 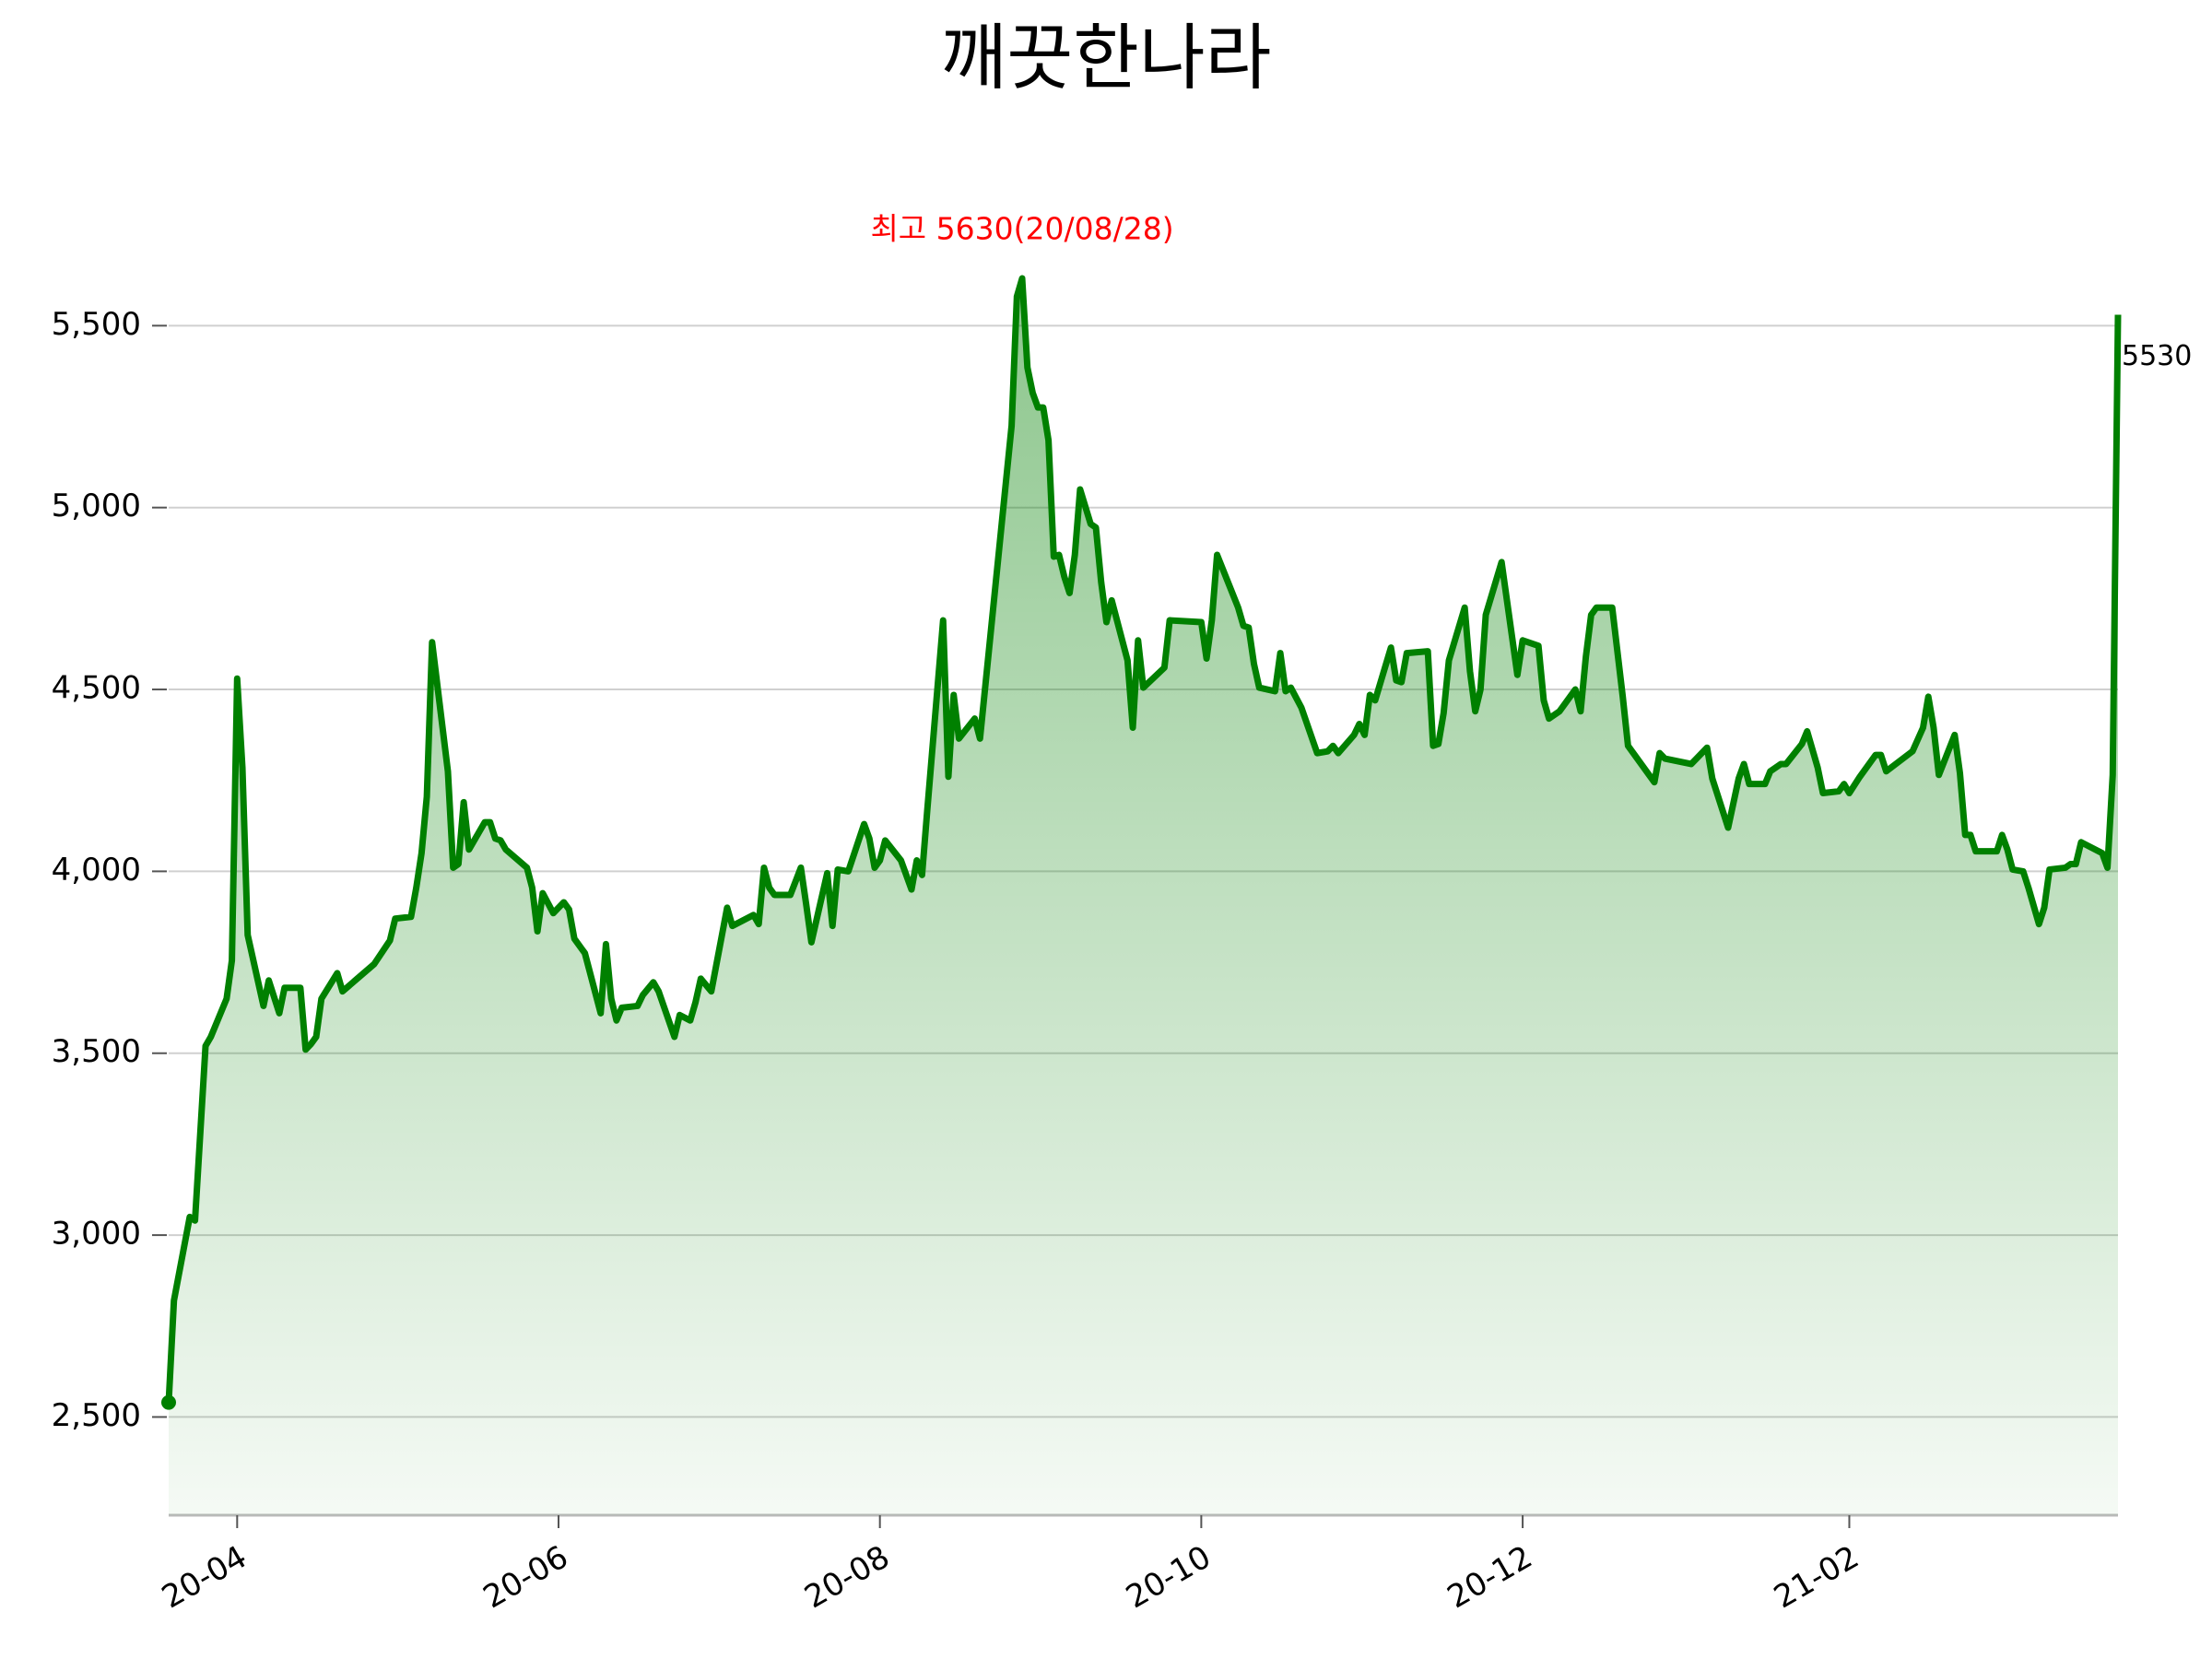 What do you see at coordinates (1021, 229) in the screenshot?
I see `max-annotation: 최고 5630(20/08/28)` at bounding box center [1021, 229].